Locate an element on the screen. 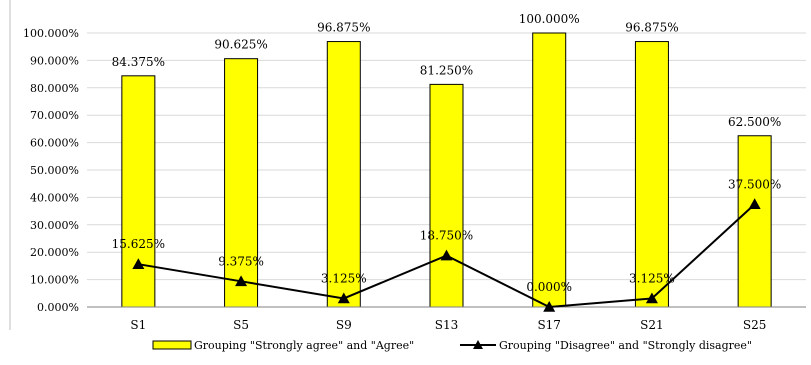 The height and width of the screenshot is (365, 811). y-tick-label: 60.000% is located at coordinates (54, 143).